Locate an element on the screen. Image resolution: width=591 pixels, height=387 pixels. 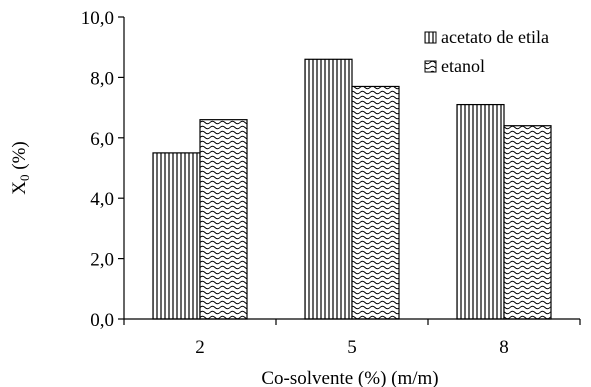
legend-label-etanol: etanol is located at coordinates (463, 66).